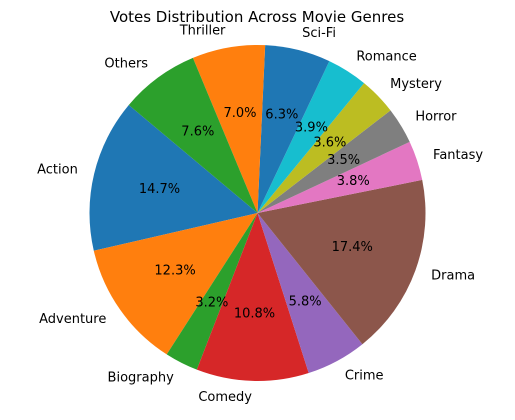 The width and height of the screenshot is (515, 420). Describe the element at coordinates (352, 247) in the screenshot. I see `pct-label-drama: 17.4%` at that location.